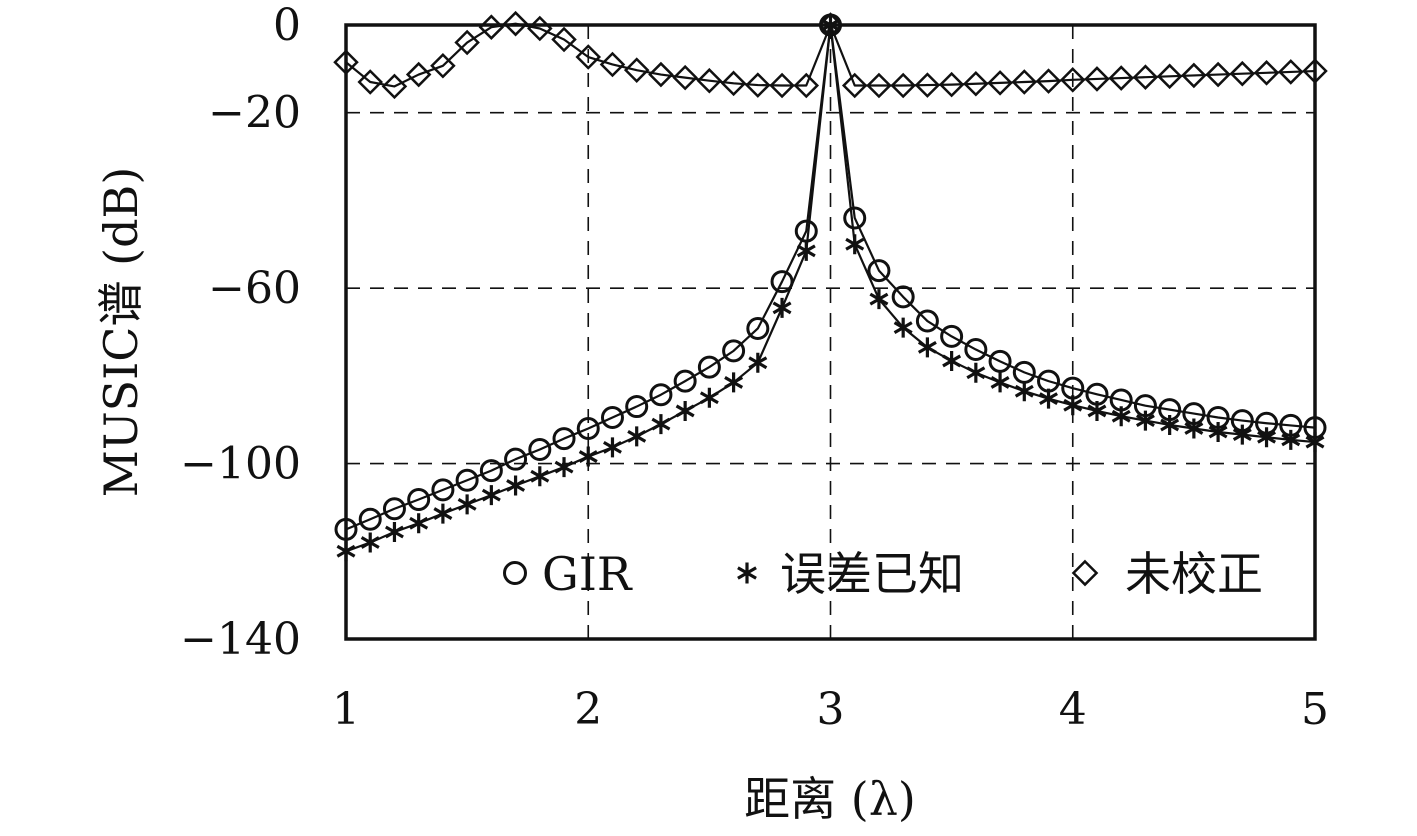 The height and width of the screenshot is (836, 1417). I want to click on legend-item-gir: GIR, so click(568, 574).